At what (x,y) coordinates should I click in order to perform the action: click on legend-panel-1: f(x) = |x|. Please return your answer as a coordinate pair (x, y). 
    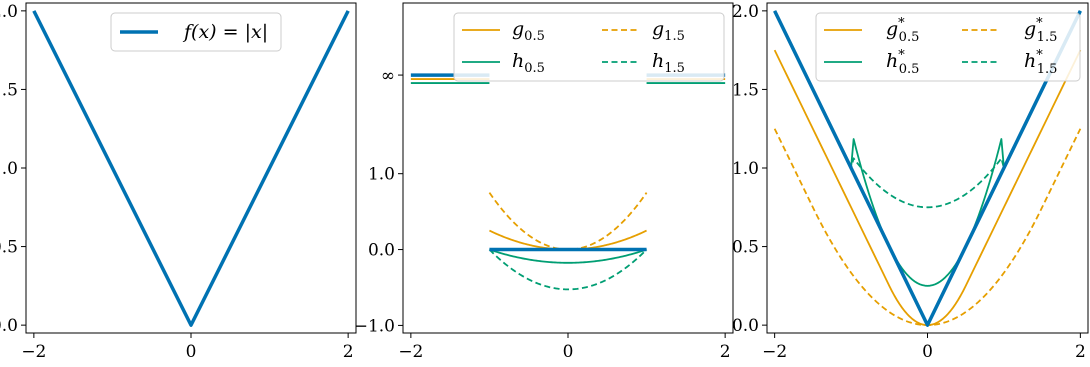
    Looking at the image, I should click on (196, 32).